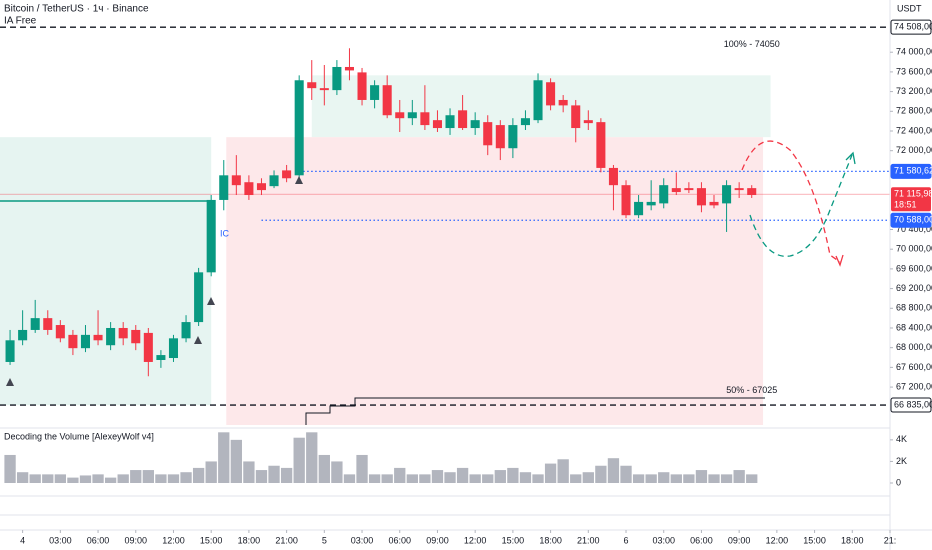 This screenshot has height=550, width=932. What do you see at coordinates (914, 150) in the screenshot?
I see `y-tick-label: 72 000,00` at bounding box center [914, 150].